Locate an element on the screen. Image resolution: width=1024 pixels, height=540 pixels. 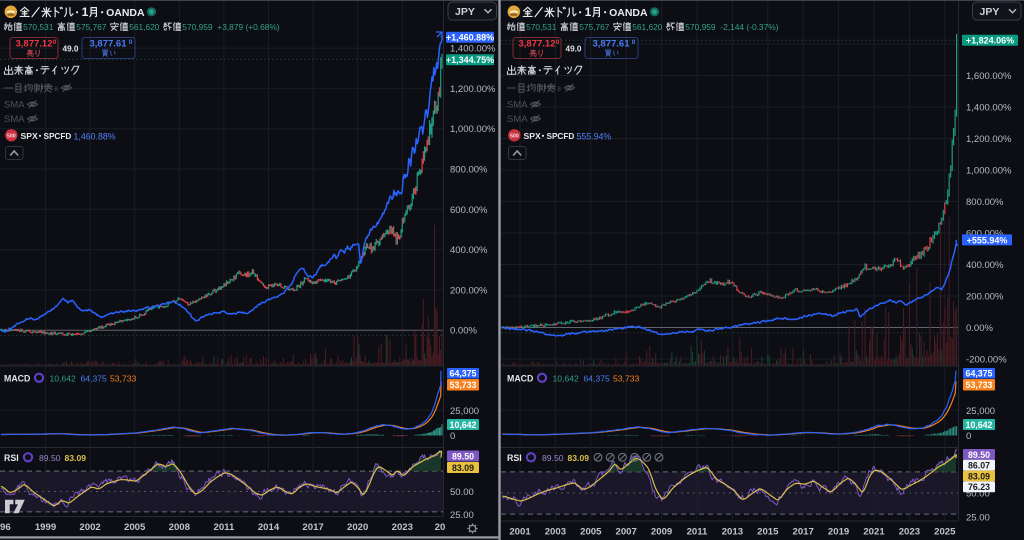
svg-text: 3,877.61 is located at coordinates (109, 44).